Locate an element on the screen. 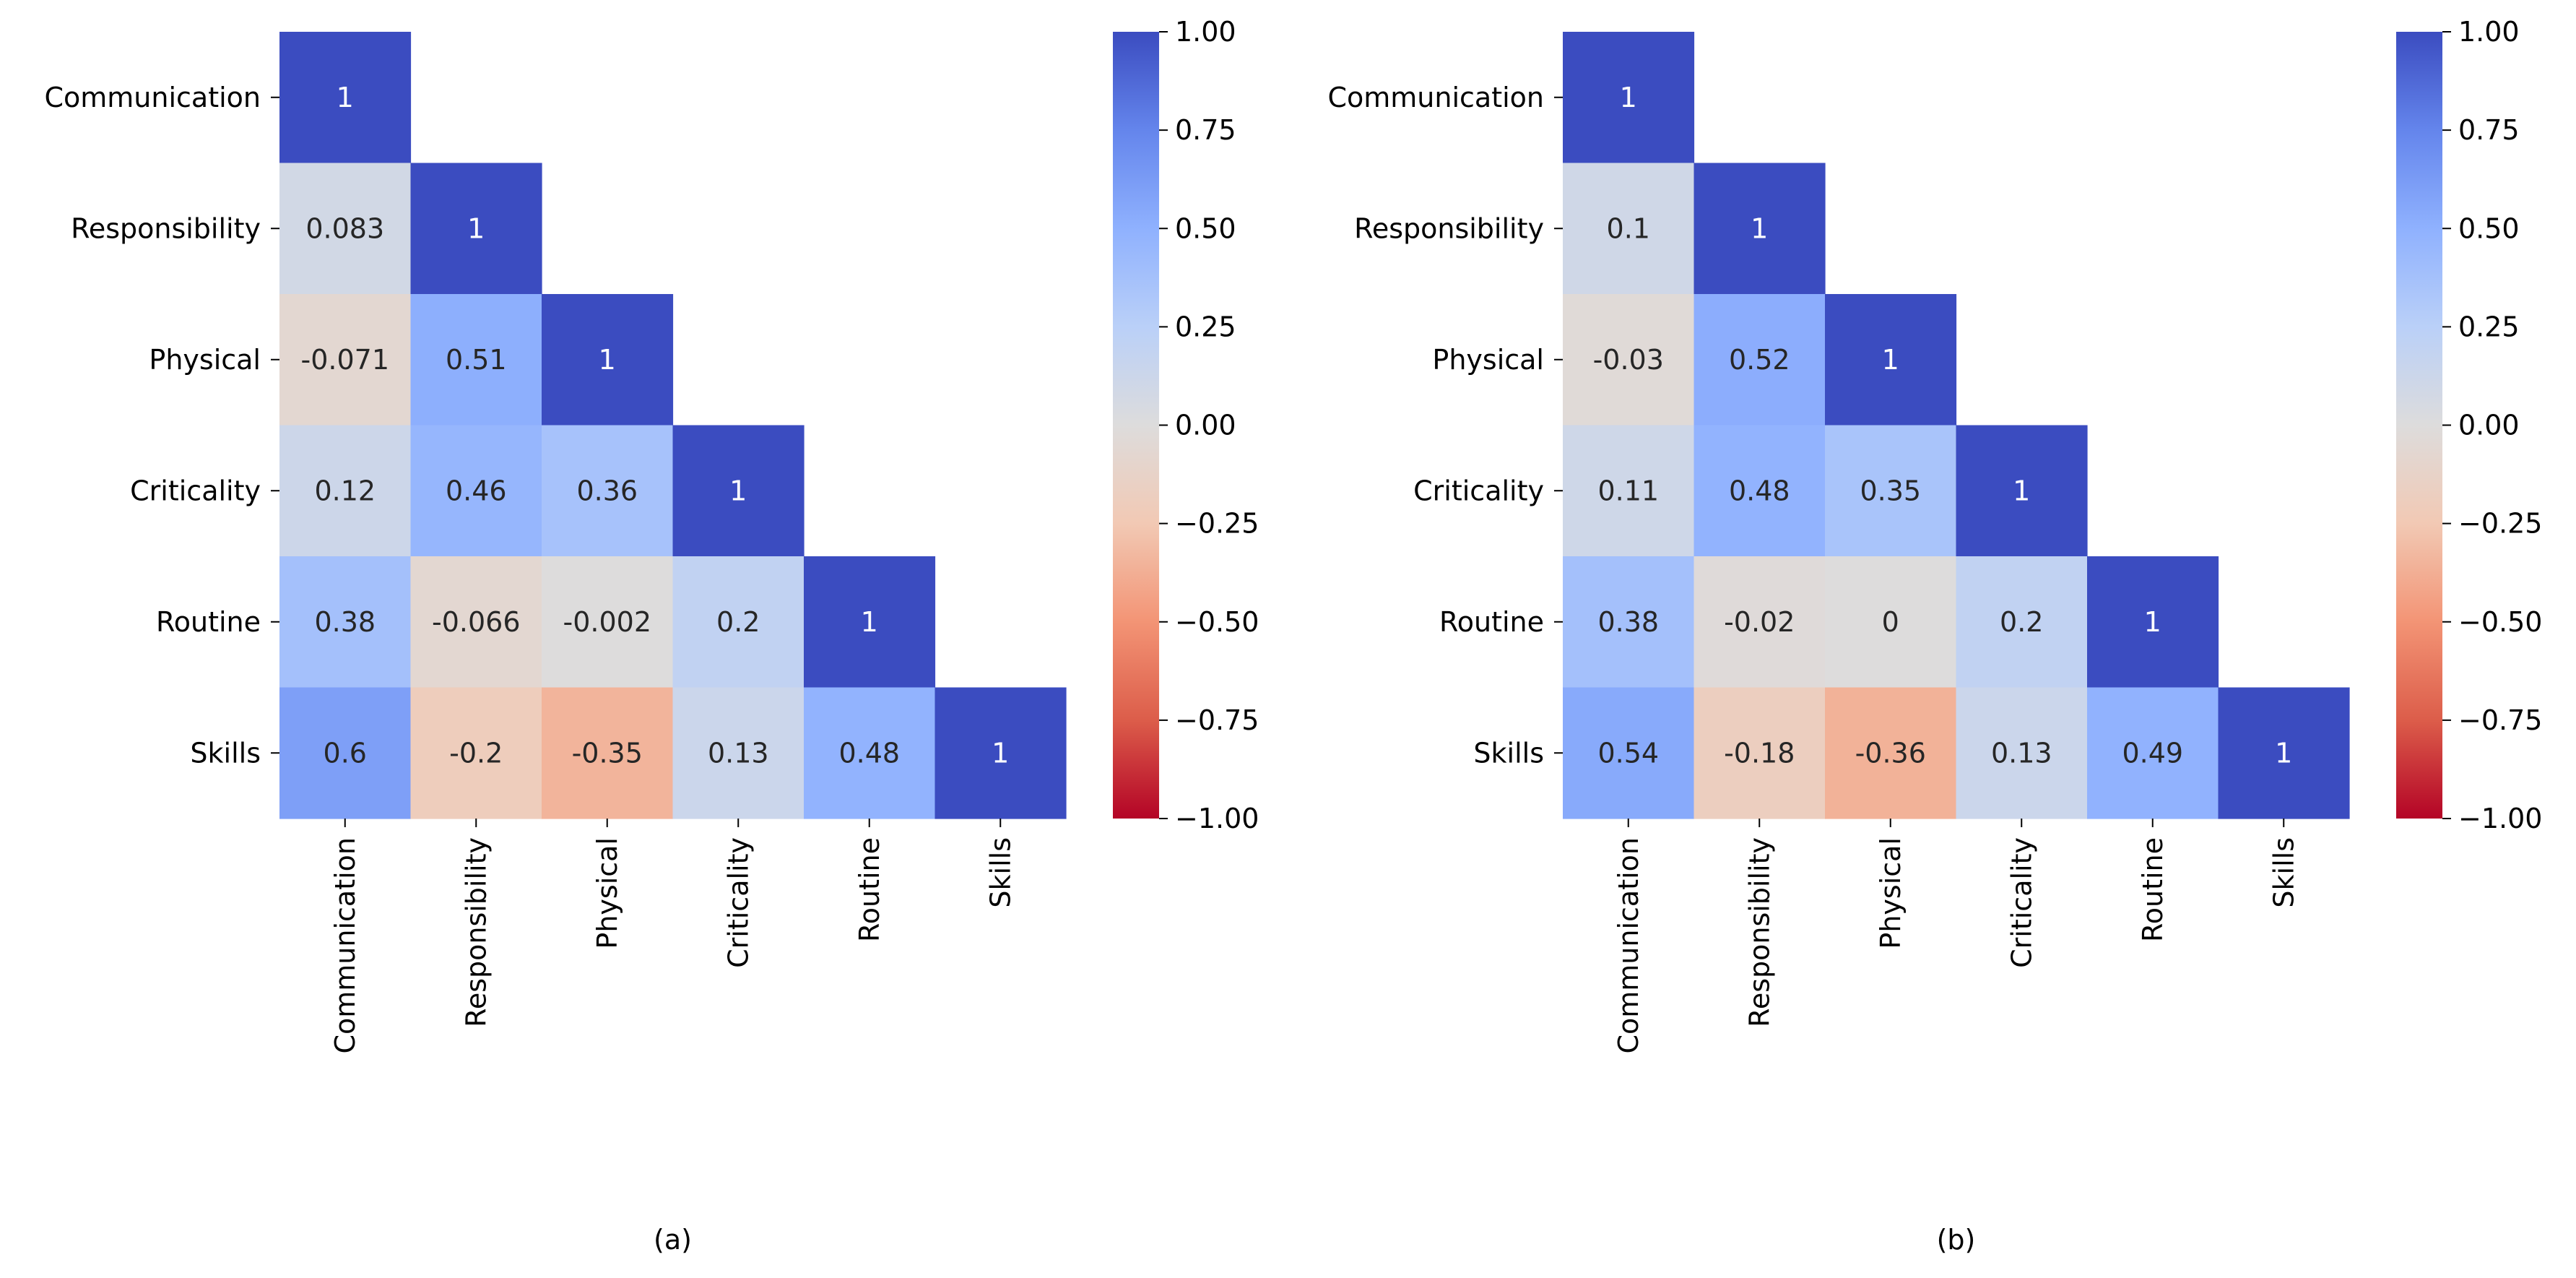  cell-value-label: 0.46 is located at coordinates (476, 490).